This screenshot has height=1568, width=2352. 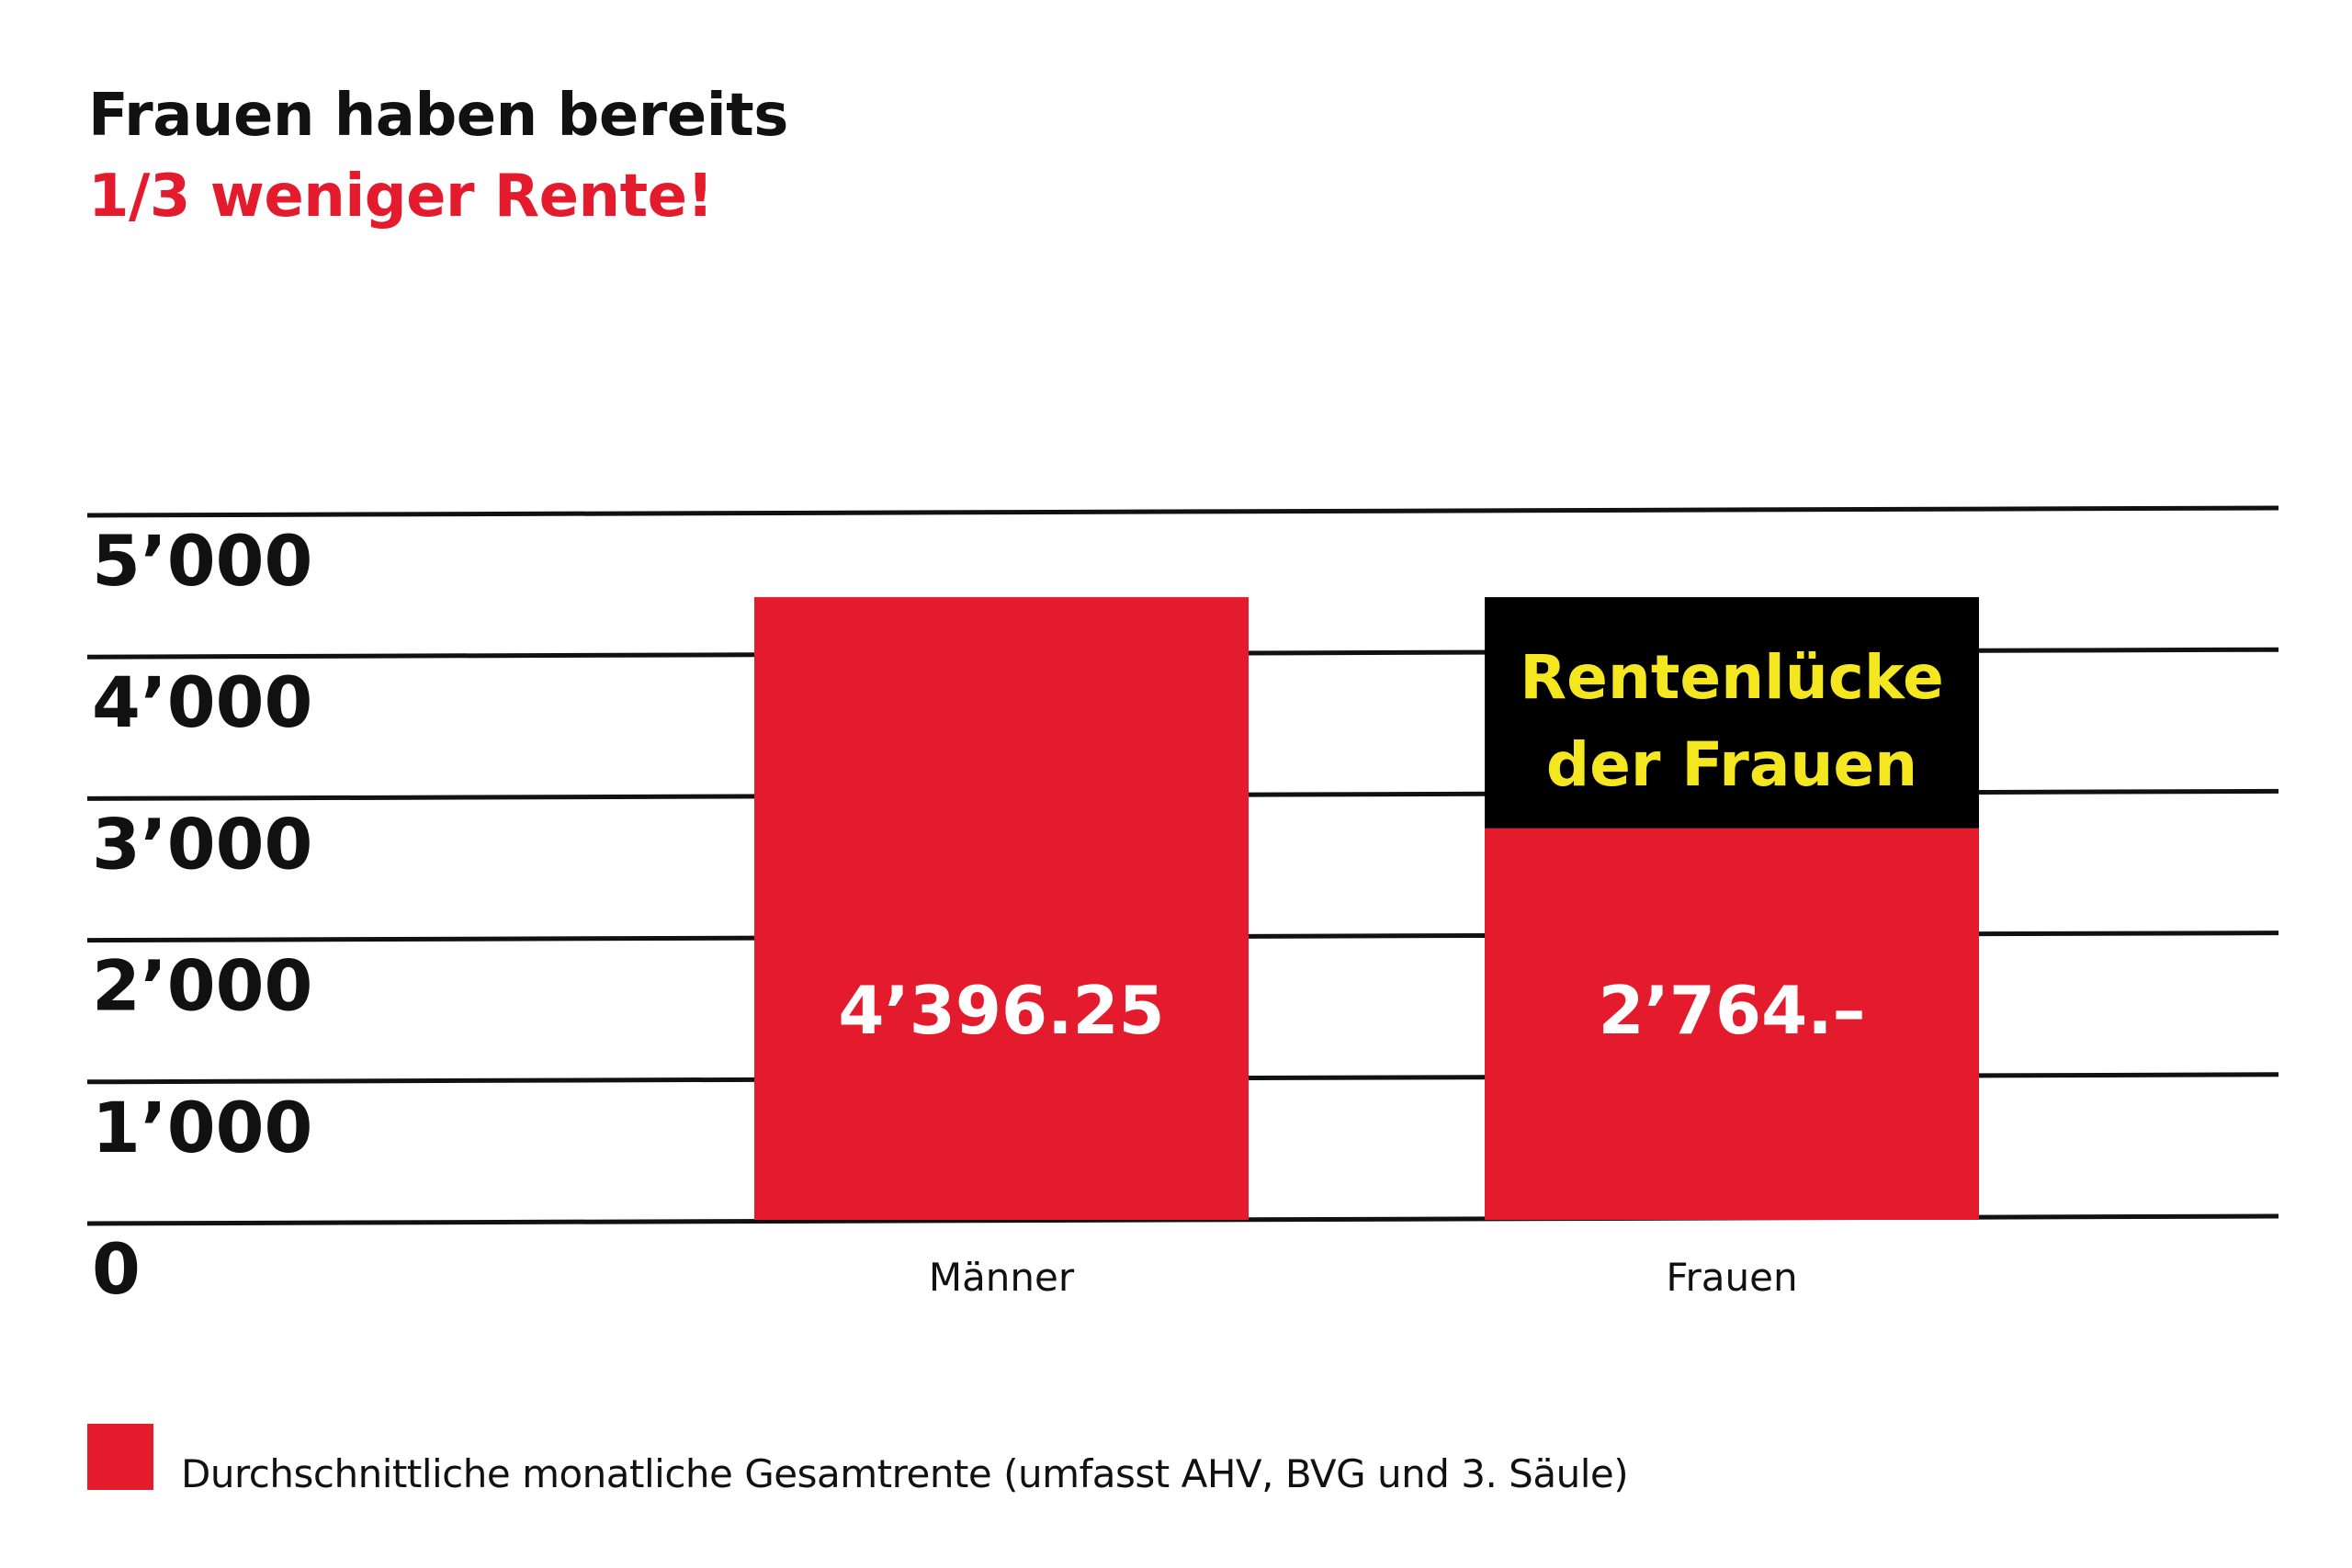 I want to click on y-tick-label-1000: 1’000, so click(x=202, y=1127).